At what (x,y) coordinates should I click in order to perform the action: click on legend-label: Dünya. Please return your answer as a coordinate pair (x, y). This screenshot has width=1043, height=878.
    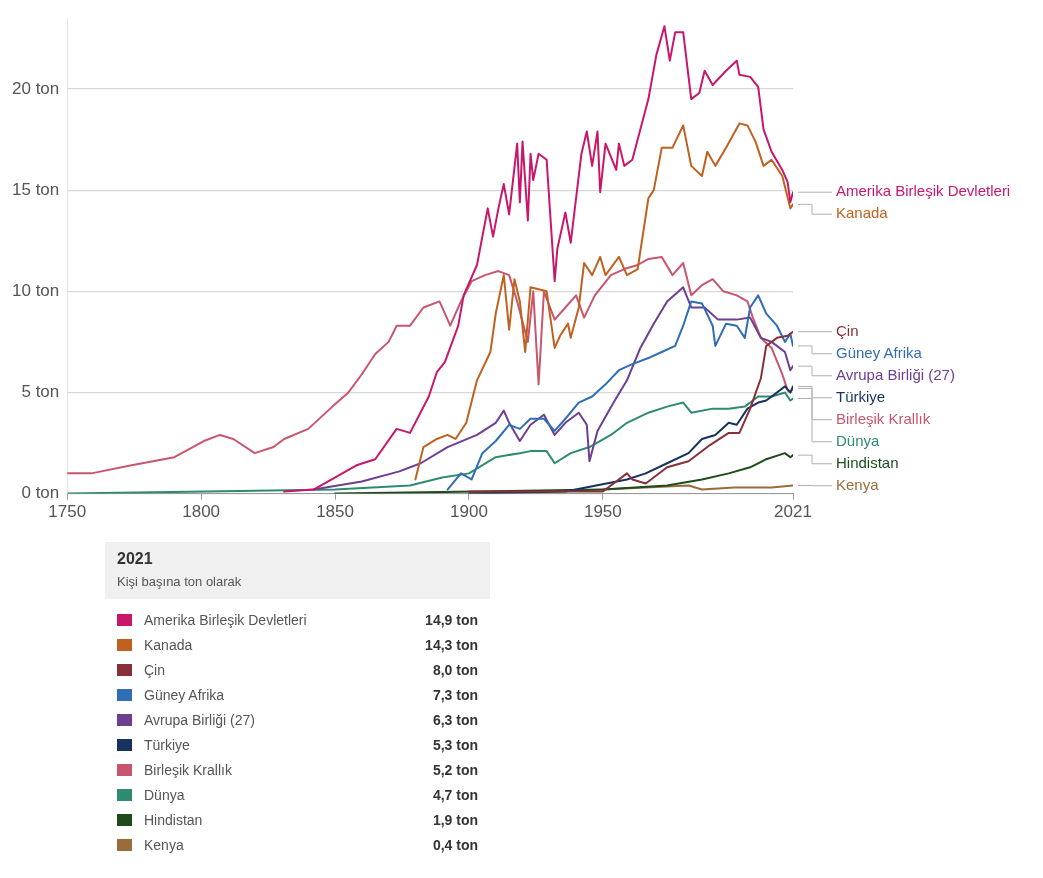
    Looking at the image, I should click on (165, 794).